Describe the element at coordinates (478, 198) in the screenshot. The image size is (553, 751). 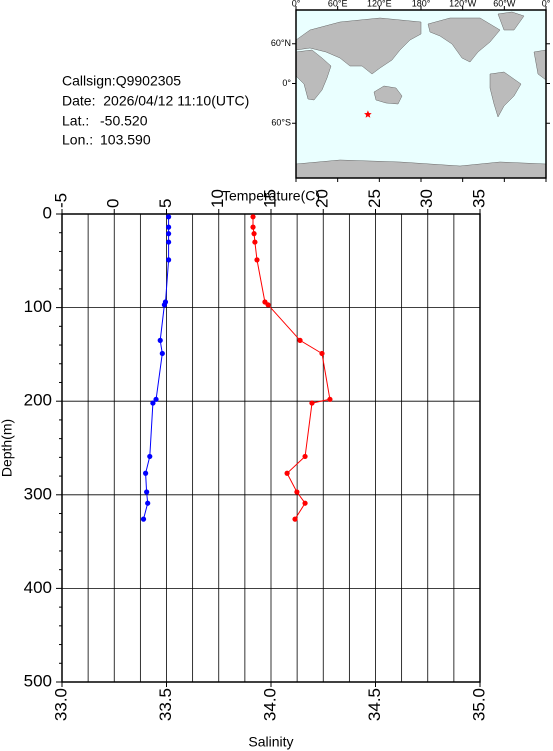
I see `x-tick-label: 35` at that location.